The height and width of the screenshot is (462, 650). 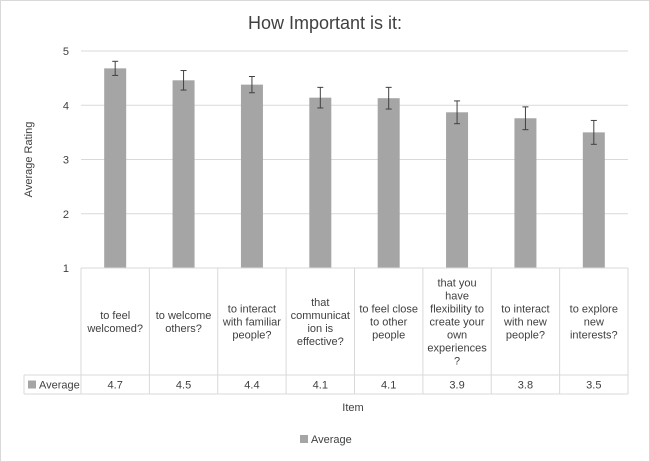 I want to click on table-legend-key, so click(x=32, y=384).